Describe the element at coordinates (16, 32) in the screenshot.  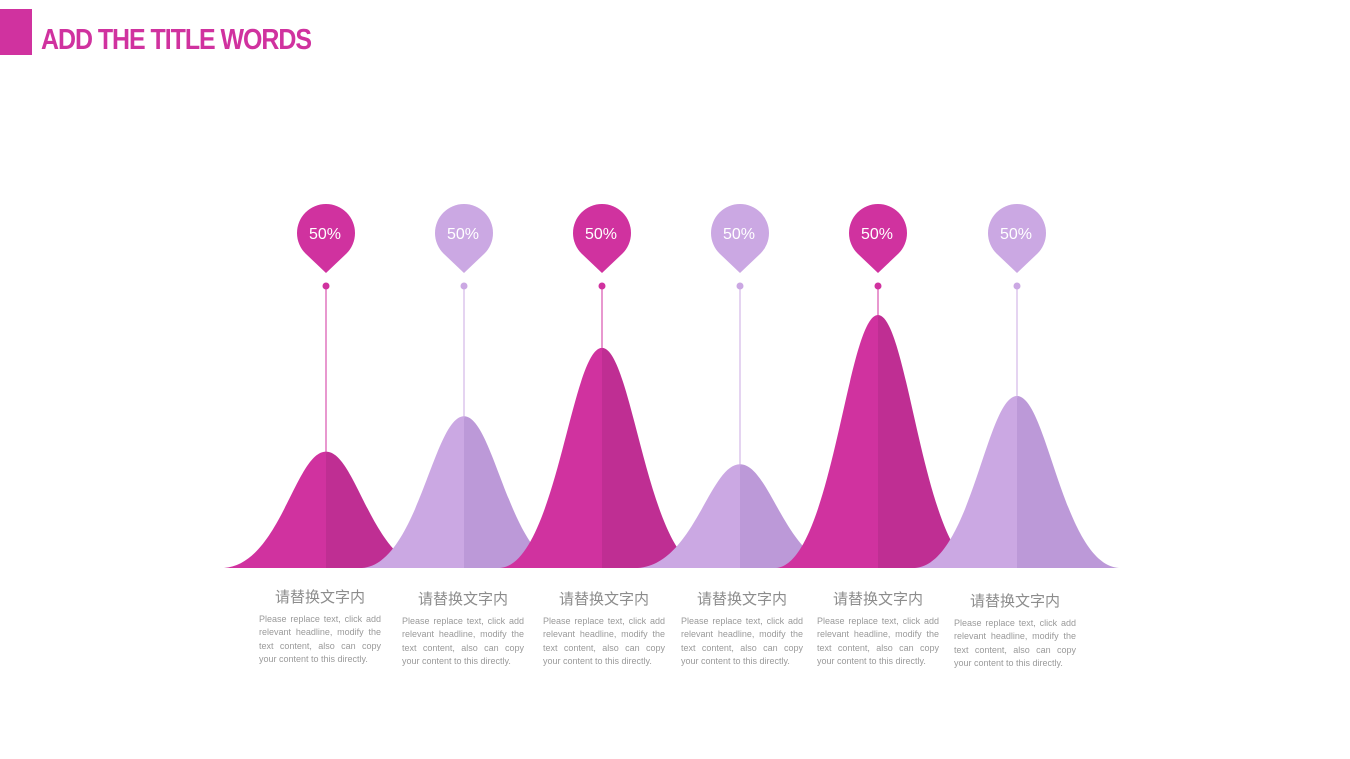
I see `title-accent-block` at that location.